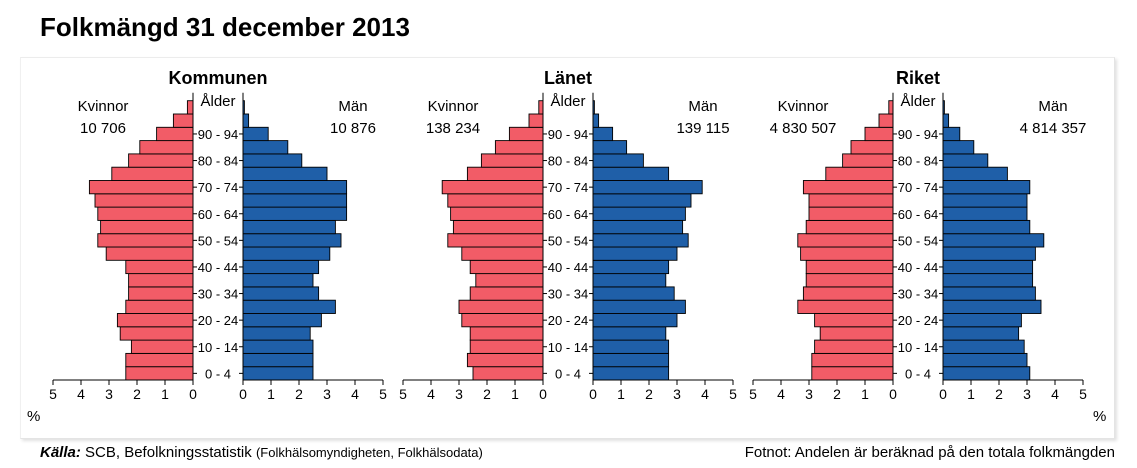 This screenshot has width=1137, height=468. What do you see at coordinates (918, 187) in the screenshot?
I see `age-tick-label: 70 - 74` at bounding box center [918, 187].